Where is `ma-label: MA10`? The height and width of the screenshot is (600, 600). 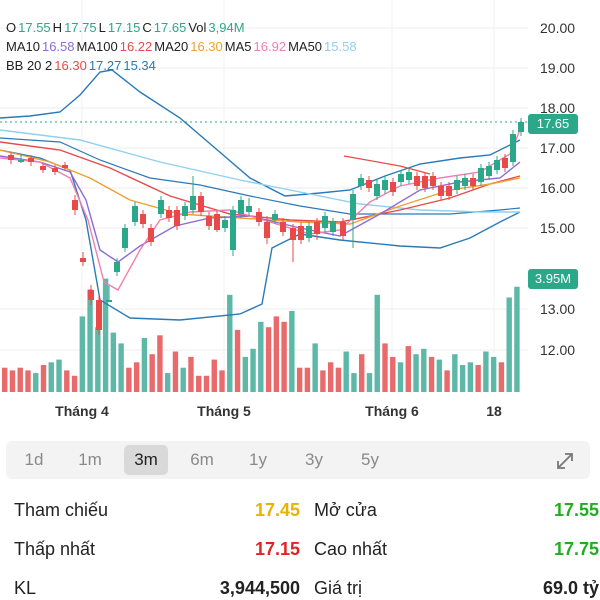 ma-label: MA10 is located at coordinates (23, 46).